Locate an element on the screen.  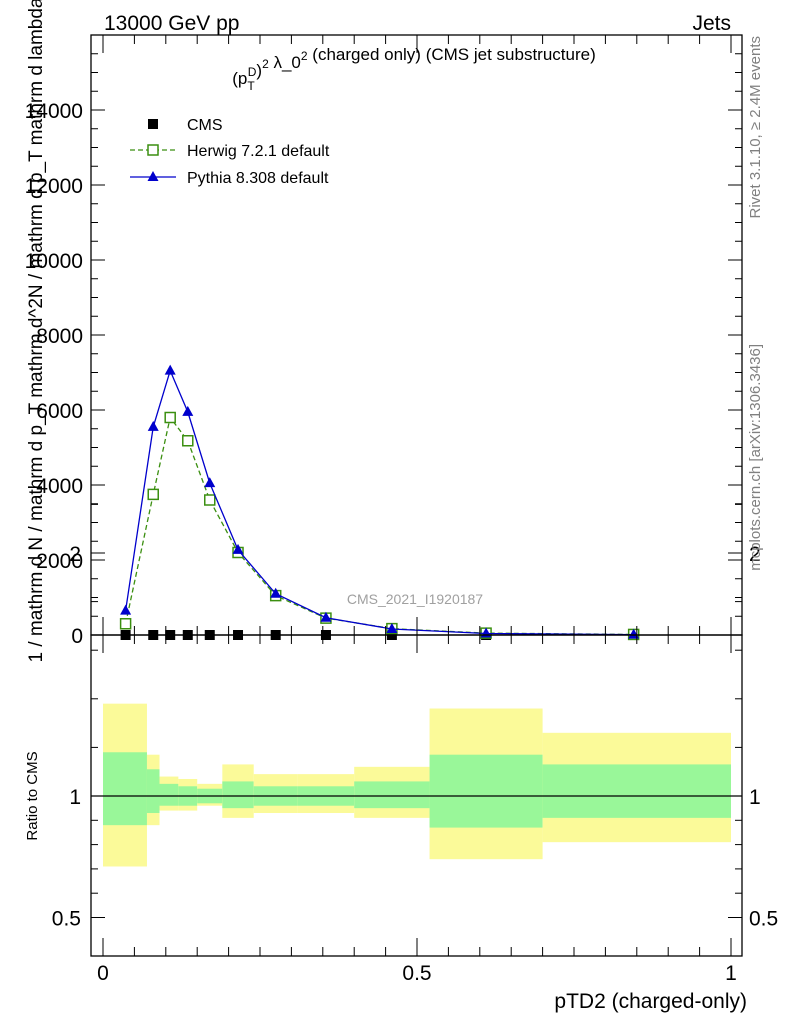
header-right: Jets is located at coordinates (711, 23).